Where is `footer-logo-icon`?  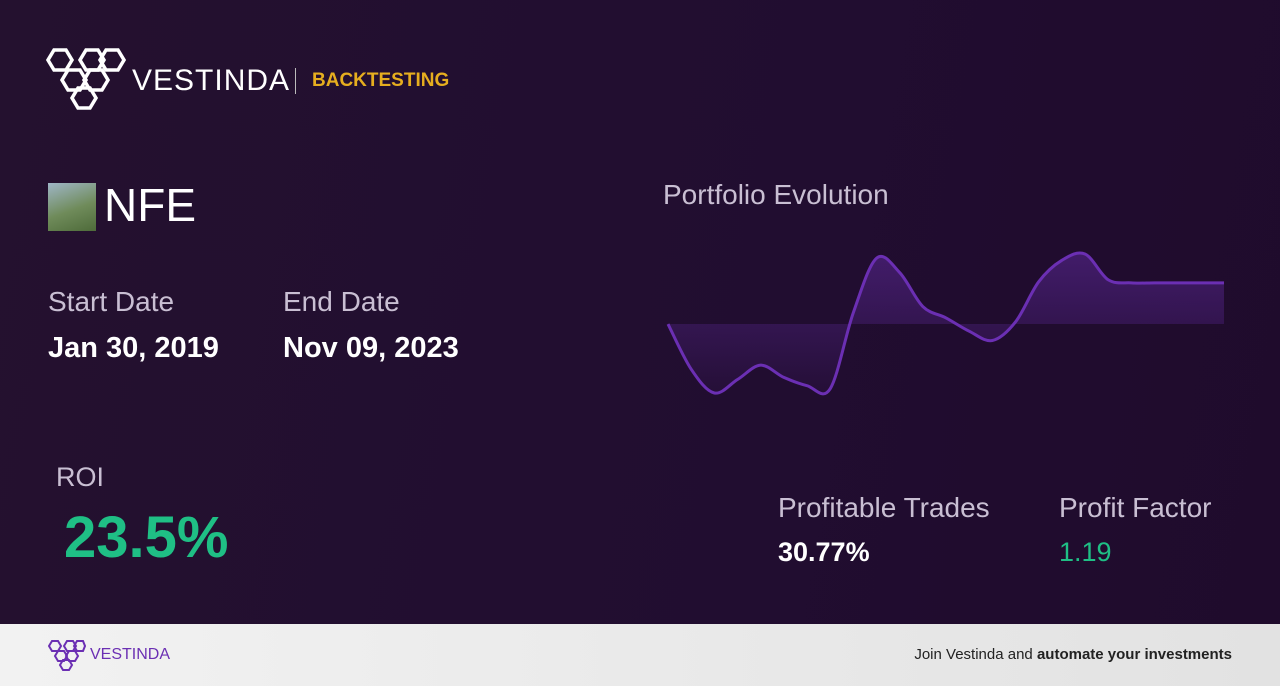 footer-logo-icon is located at coordinates (67, 655).